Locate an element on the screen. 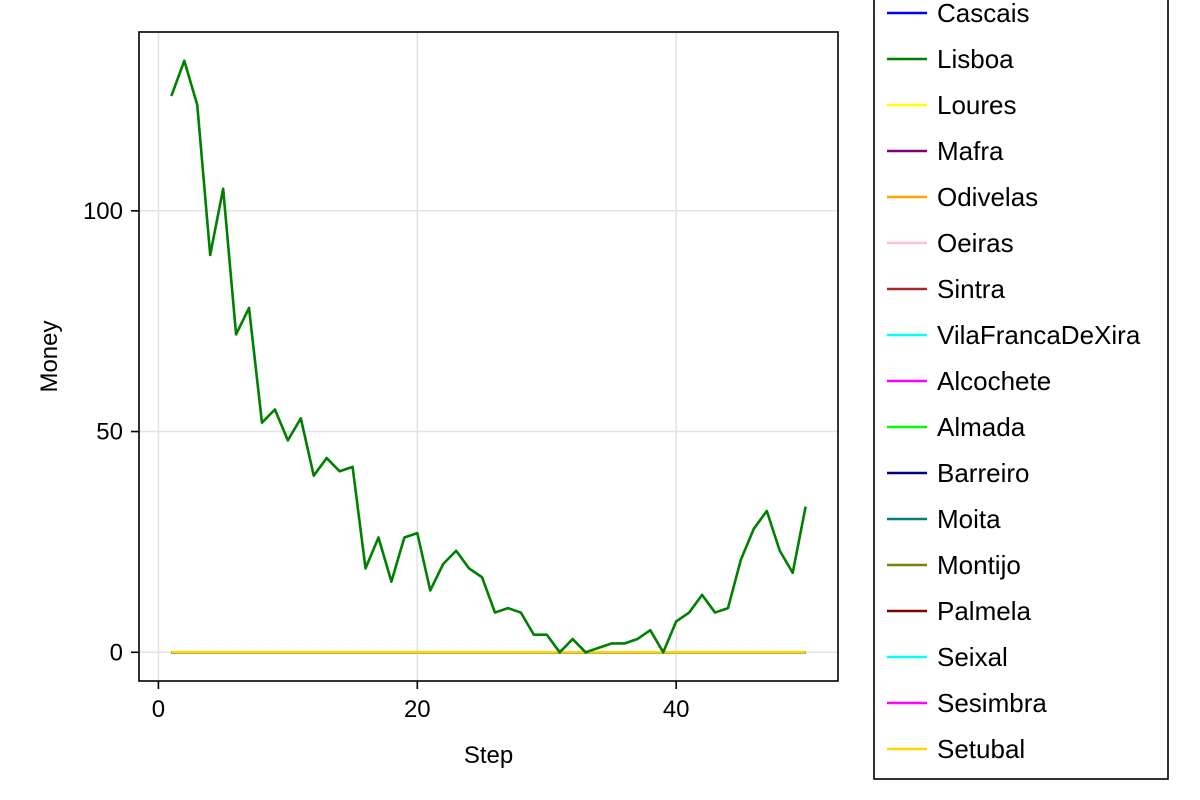 This screenshot has width=1200, height=800. legend-item-moita: Moita is located at coordinates (944, 519).